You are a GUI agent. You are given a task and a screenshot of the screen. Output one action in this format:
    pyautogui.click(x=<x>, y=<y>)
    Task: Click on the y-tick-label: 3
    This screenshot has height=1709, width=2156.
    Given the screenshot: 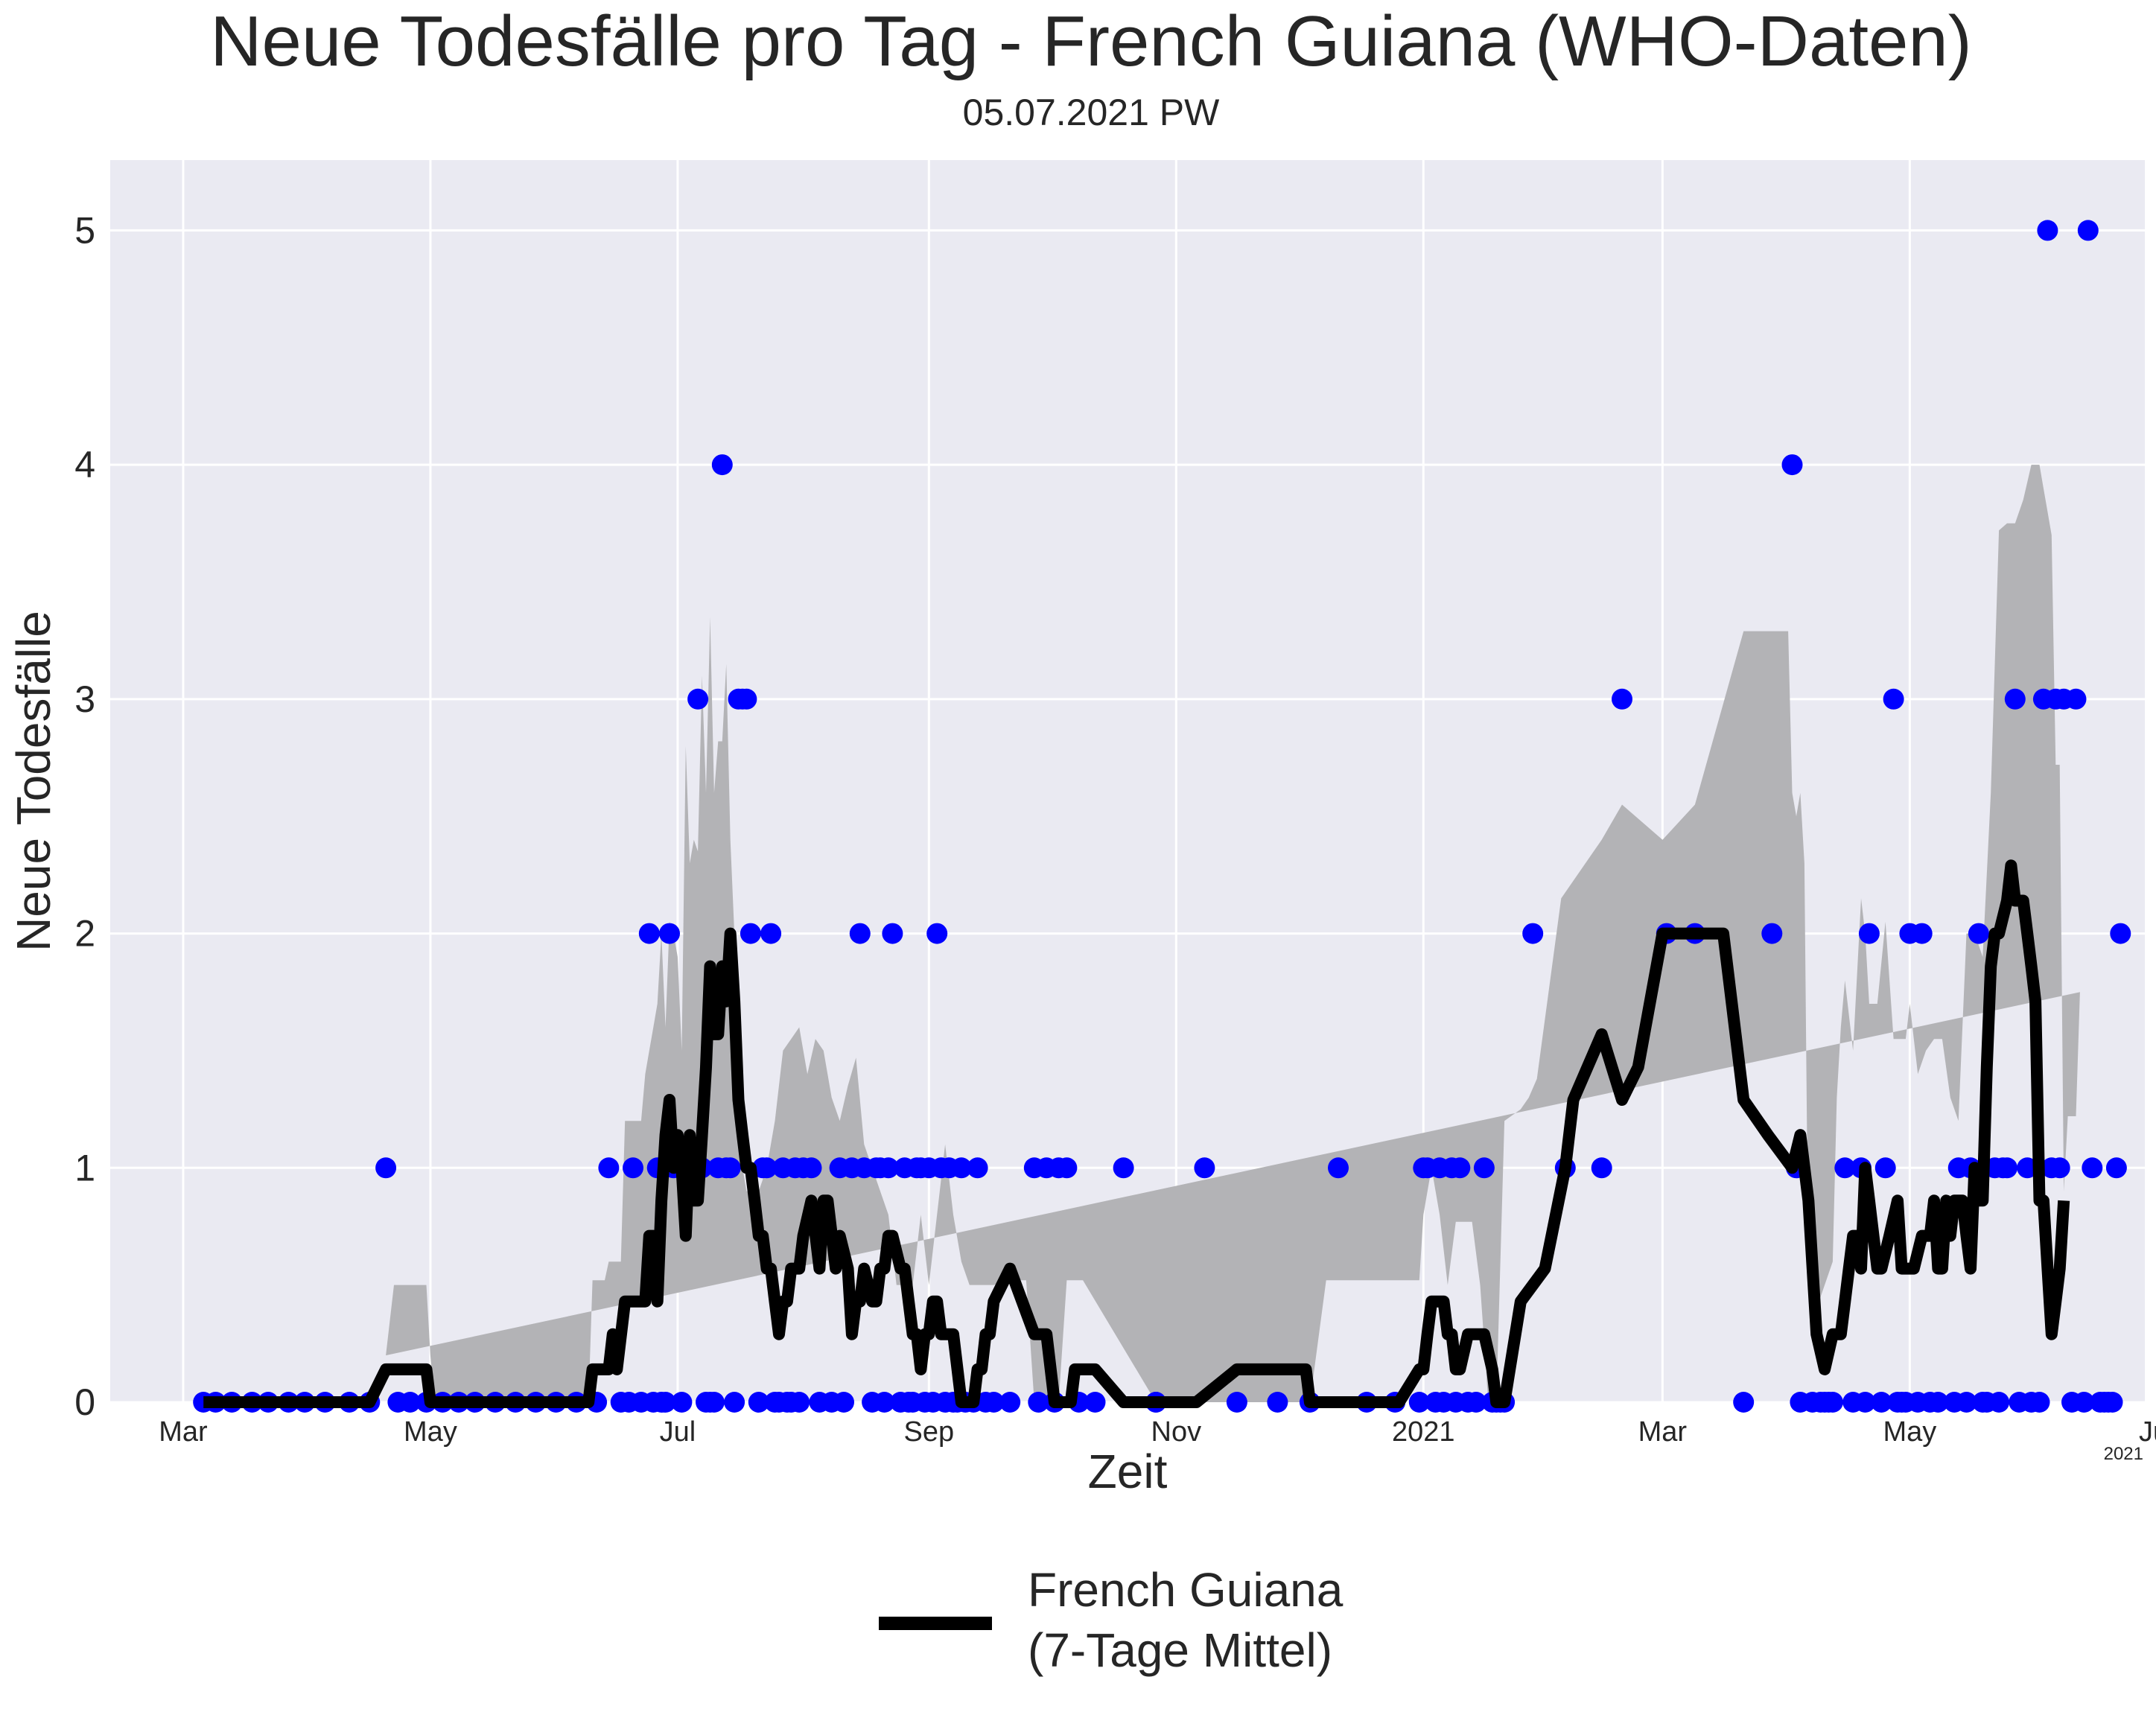 What is the action you would take?
    pyautogui.click(x=84, y=699)
    